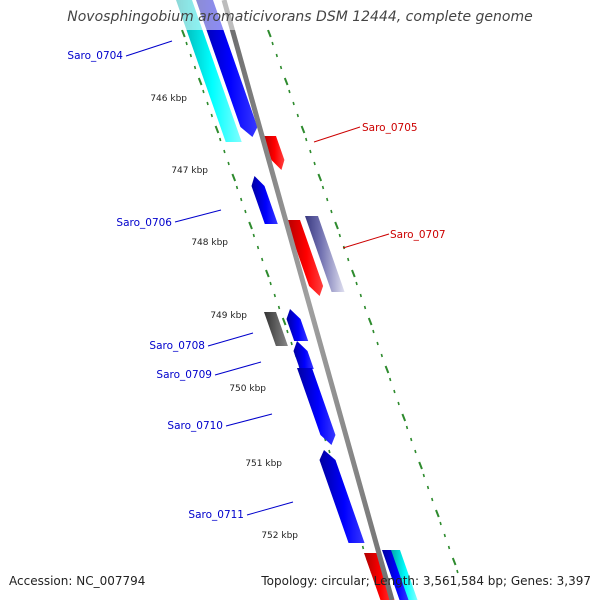 The width and height of the screenshot is (600, 605). I want to click on gene-partial-blue, so click(396, 575).